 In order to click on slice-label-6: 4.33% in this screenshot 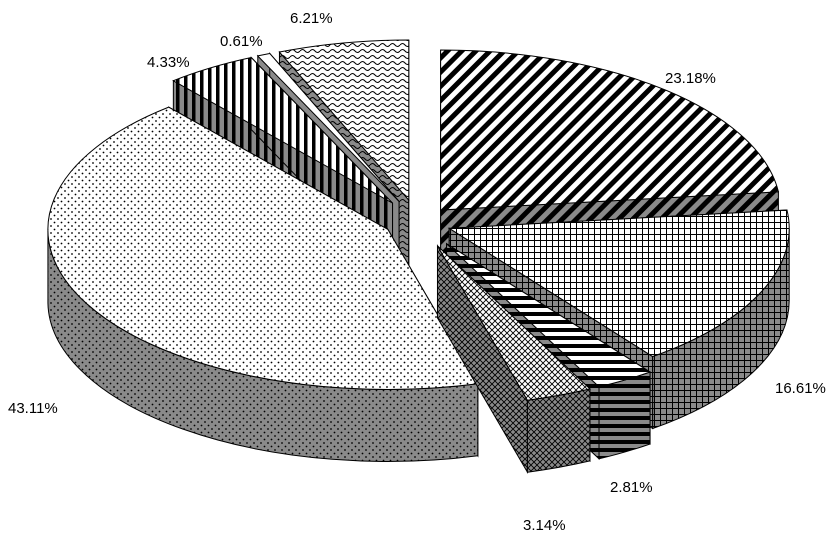, I will do `click(168, 62)`.